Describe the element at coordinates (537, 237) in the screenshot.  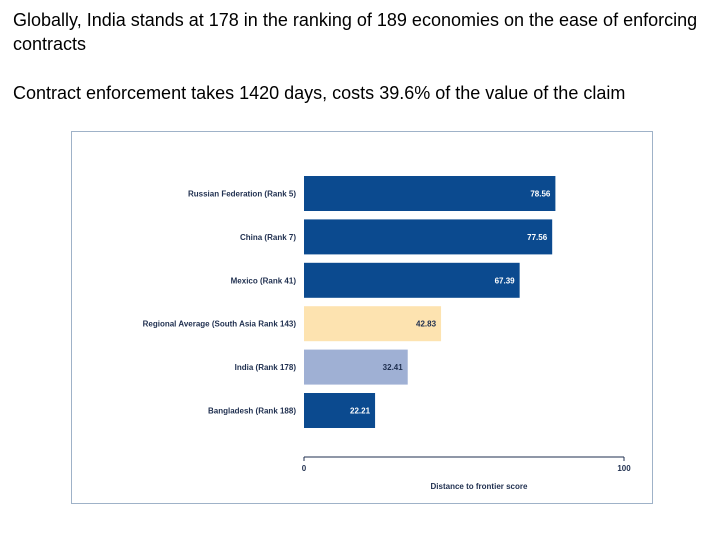
I see `value-label: 77.56` at that location.